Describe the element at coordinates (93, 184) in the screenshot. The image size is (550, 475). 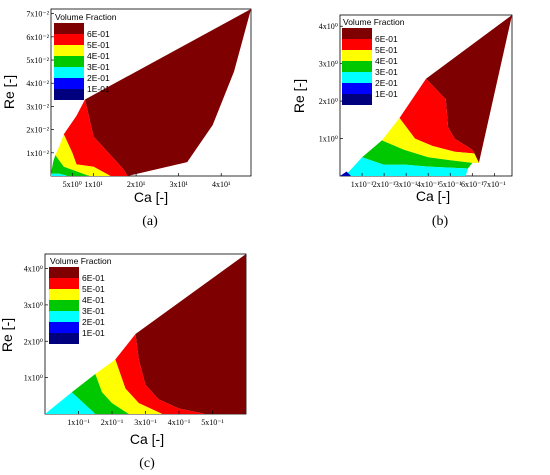
I see `panel-a-x-tick-label: 1x10¹` at that location.